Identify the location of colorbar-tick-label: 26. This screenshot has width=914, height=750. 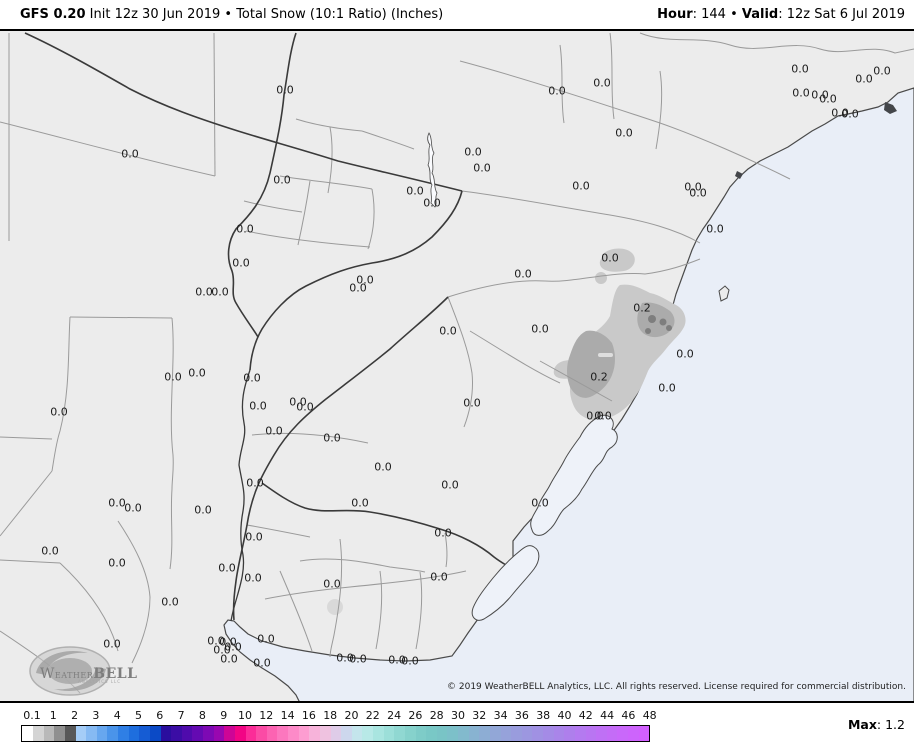
(415, 715).